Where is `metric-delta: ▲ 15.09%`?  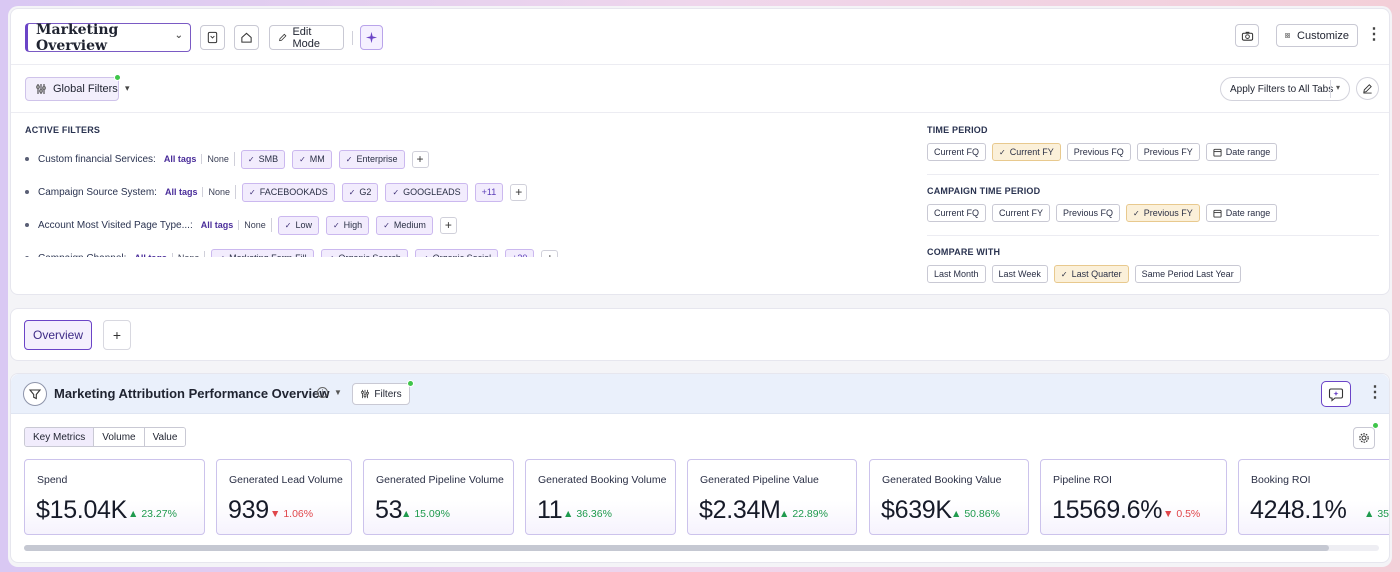 metric-delta: ▲ 15.09% is located at coordinates (425, 514).